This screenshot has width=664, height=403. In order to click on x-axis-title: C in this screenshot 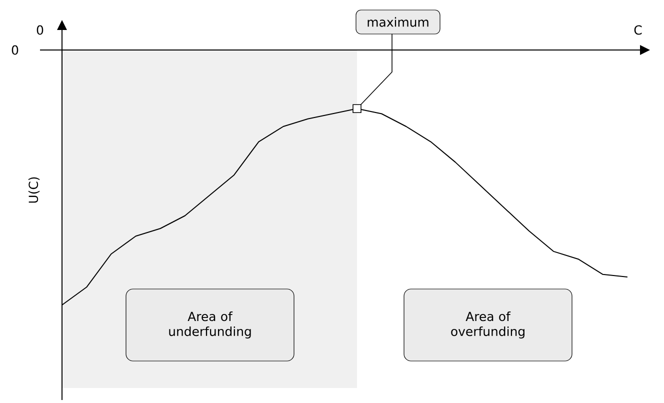, I will do `click(638, 30)`.